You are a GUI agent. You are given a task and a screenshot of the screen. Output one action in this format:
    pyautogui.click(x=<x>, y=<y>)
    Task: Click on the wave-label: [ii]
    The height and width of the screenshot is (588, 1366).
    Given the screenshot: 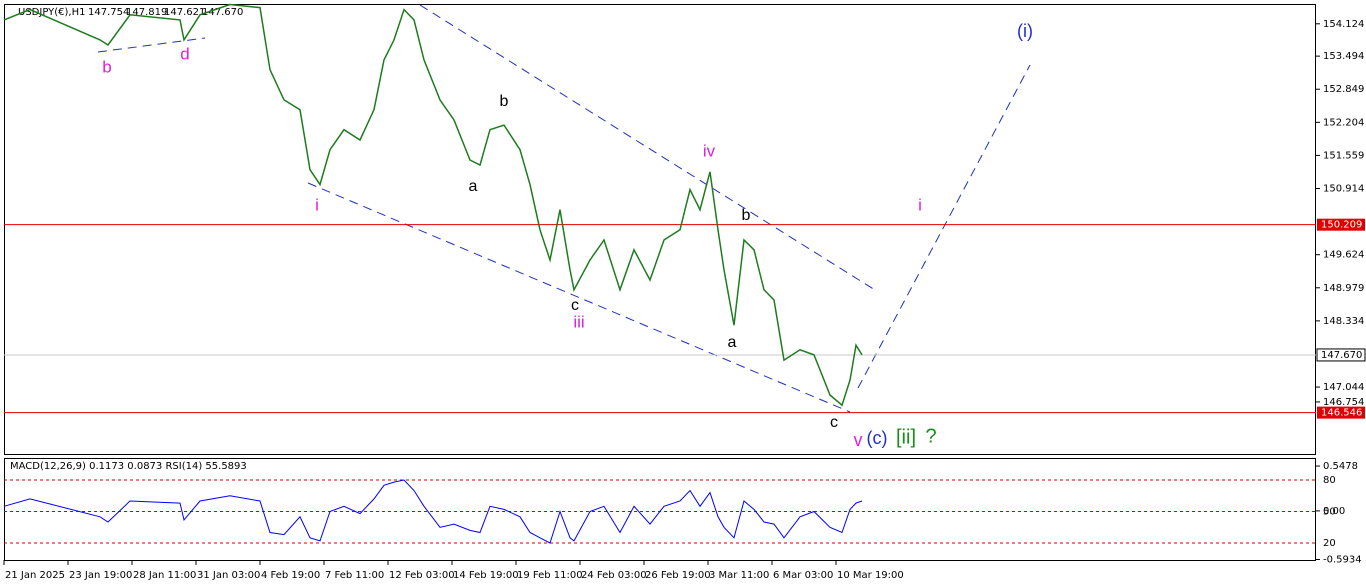 What is the action you would take?
    pyautogui.click(x=906, y=437)
    